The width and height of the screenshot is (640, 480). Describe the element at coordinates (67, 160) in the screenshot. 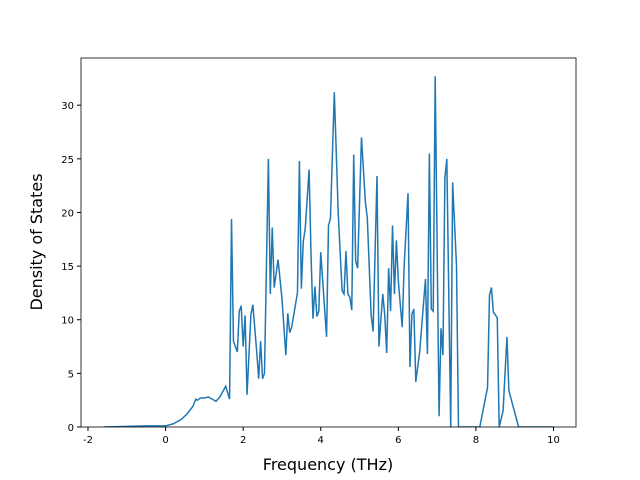

I see `y-tick-label: 25` at that location.